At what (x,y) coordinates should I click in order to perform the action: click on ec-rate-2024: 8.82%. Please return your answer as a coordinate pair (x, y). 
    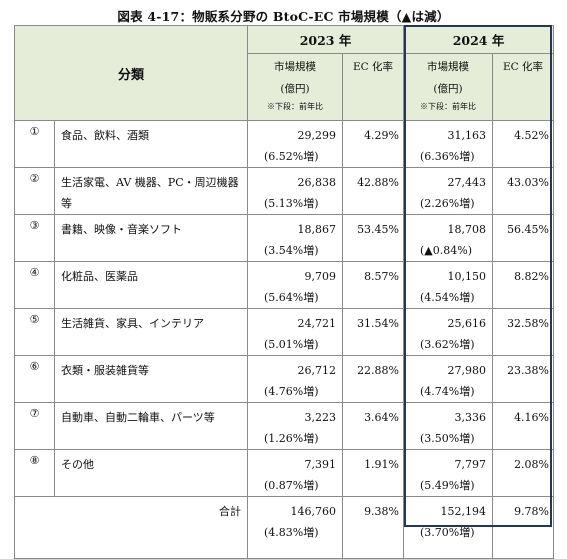
    Looking at the image, I should click on (523, 285).